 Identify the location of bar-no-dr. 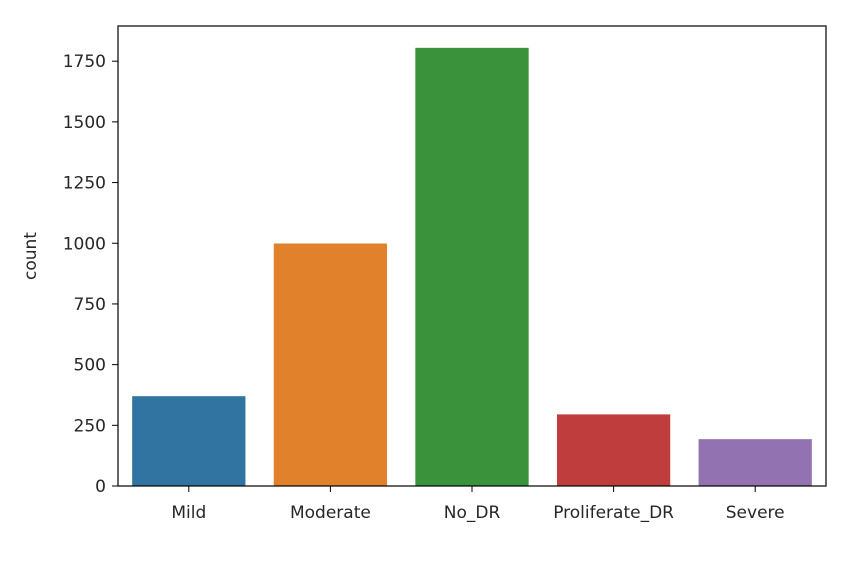
(472, 267).